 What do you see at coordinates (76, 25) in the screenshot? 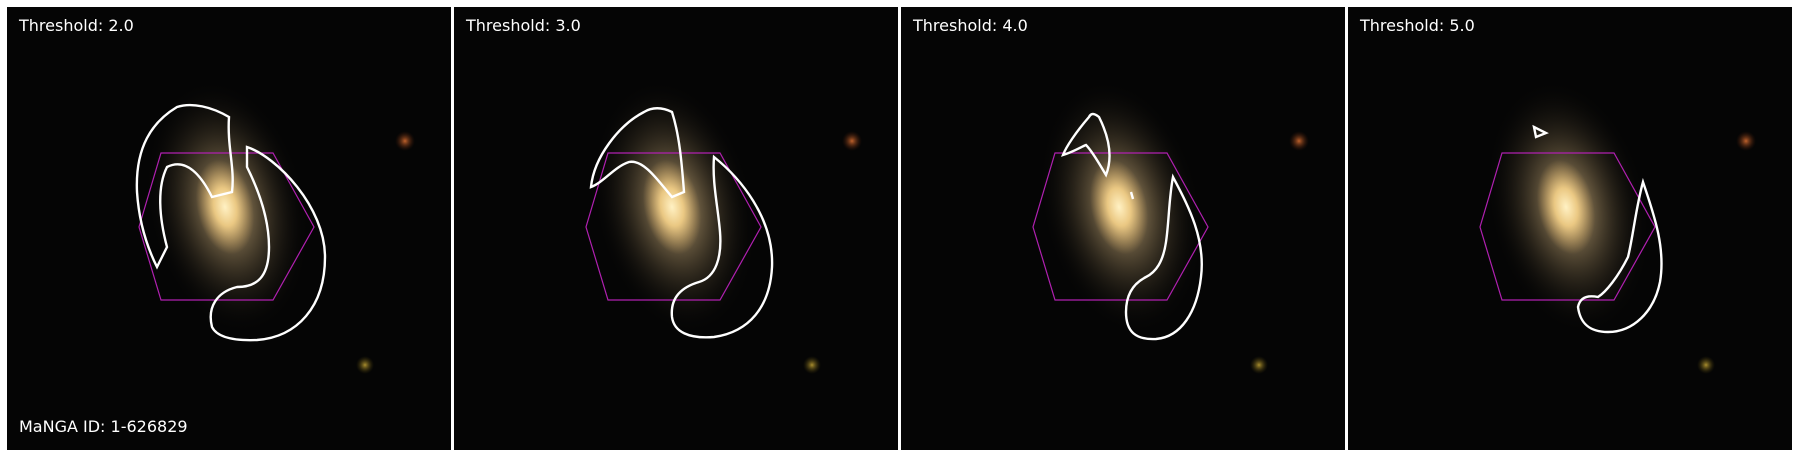
I see `threshold-label: Threshold: 2.0` at bounding box center [76, 25].